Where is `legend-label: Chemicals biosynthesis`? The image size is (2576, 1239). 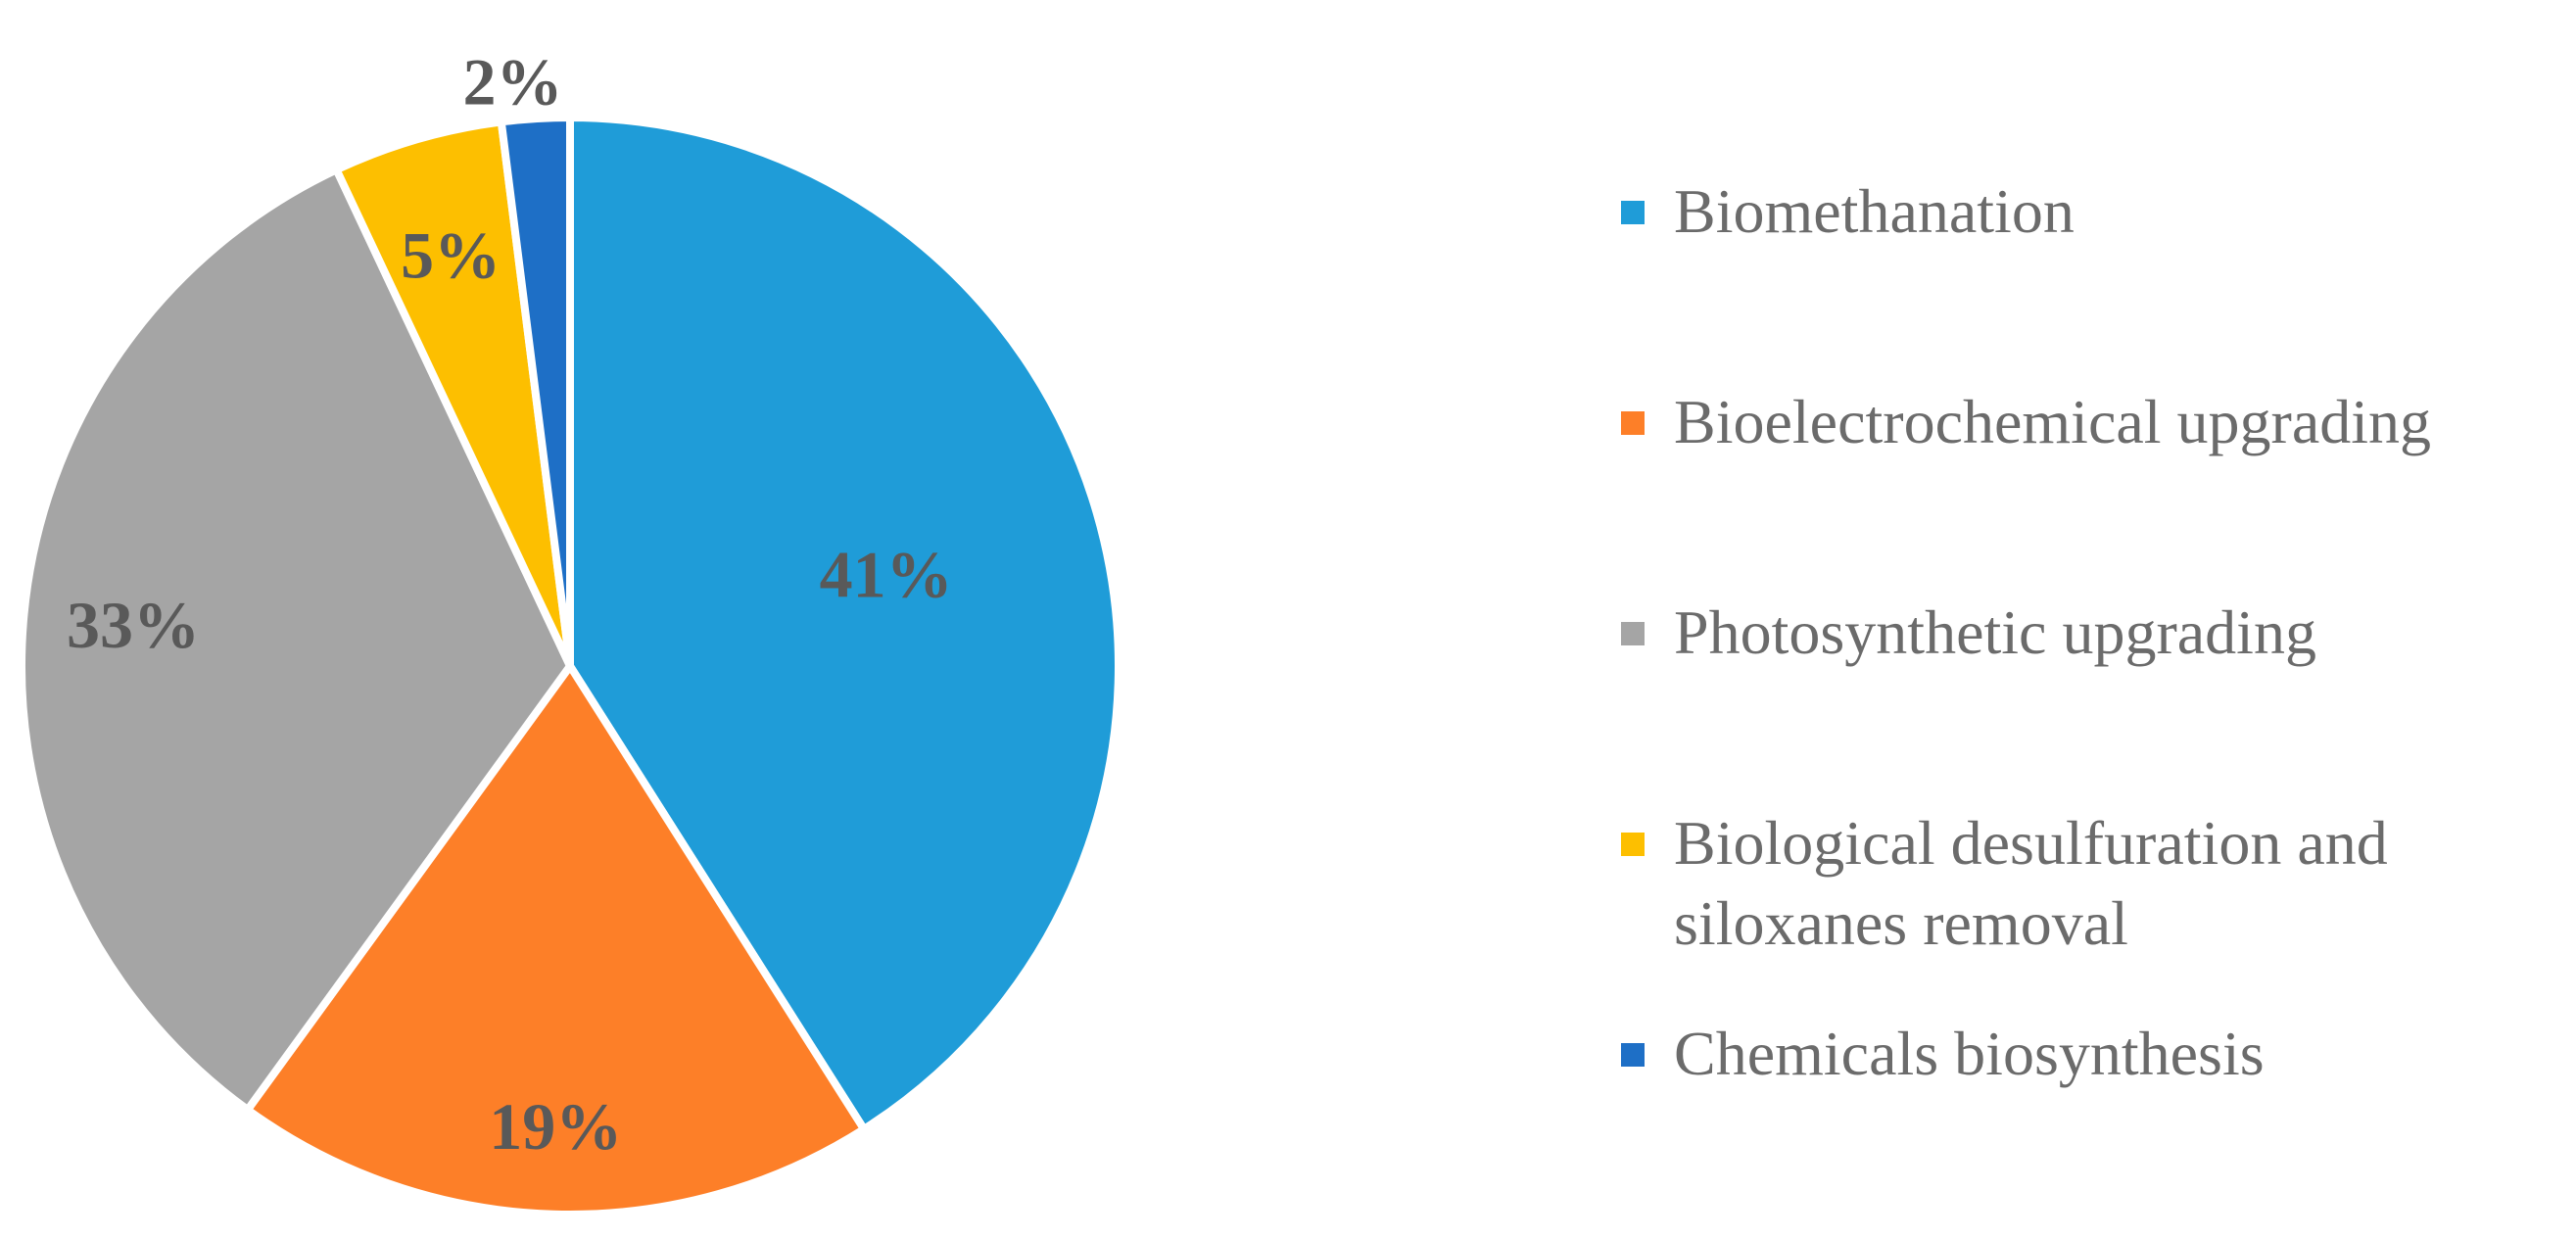
legend-label: Chemicals biosynthesis is located at coordinates (1969, 1053).